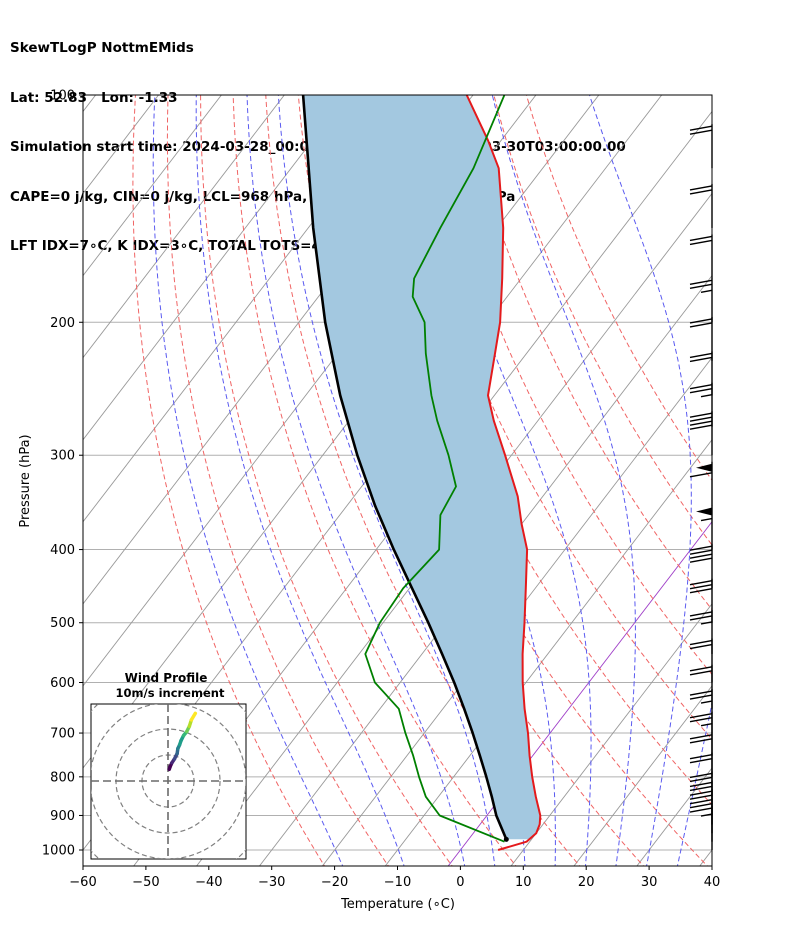  What do you see at coordinates (62, 623) in the screenshot?
I see `y-tick-label: 500` at bounding box center [62, 623].